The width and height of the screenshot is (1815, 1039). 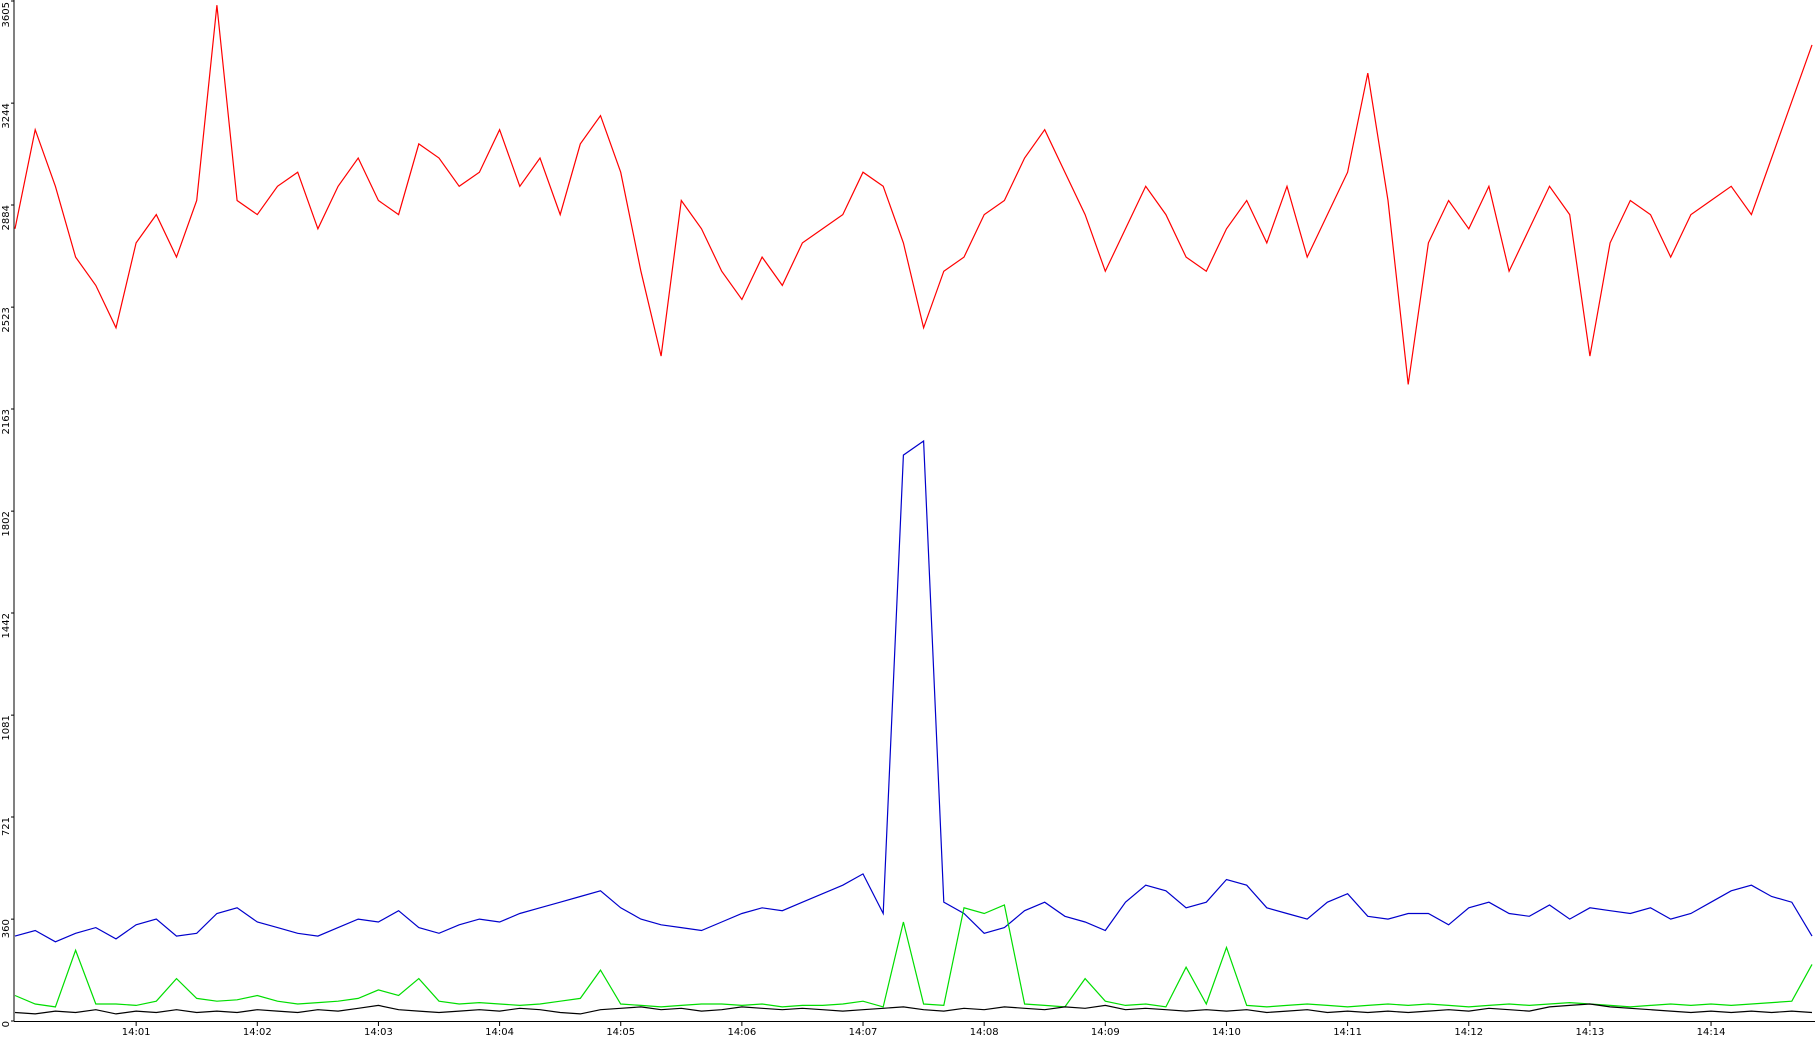 What do you see at coordinates (6, 319) in the screenshot?
I see `y-tick-label: 2523` at bounding box center [6, 319].